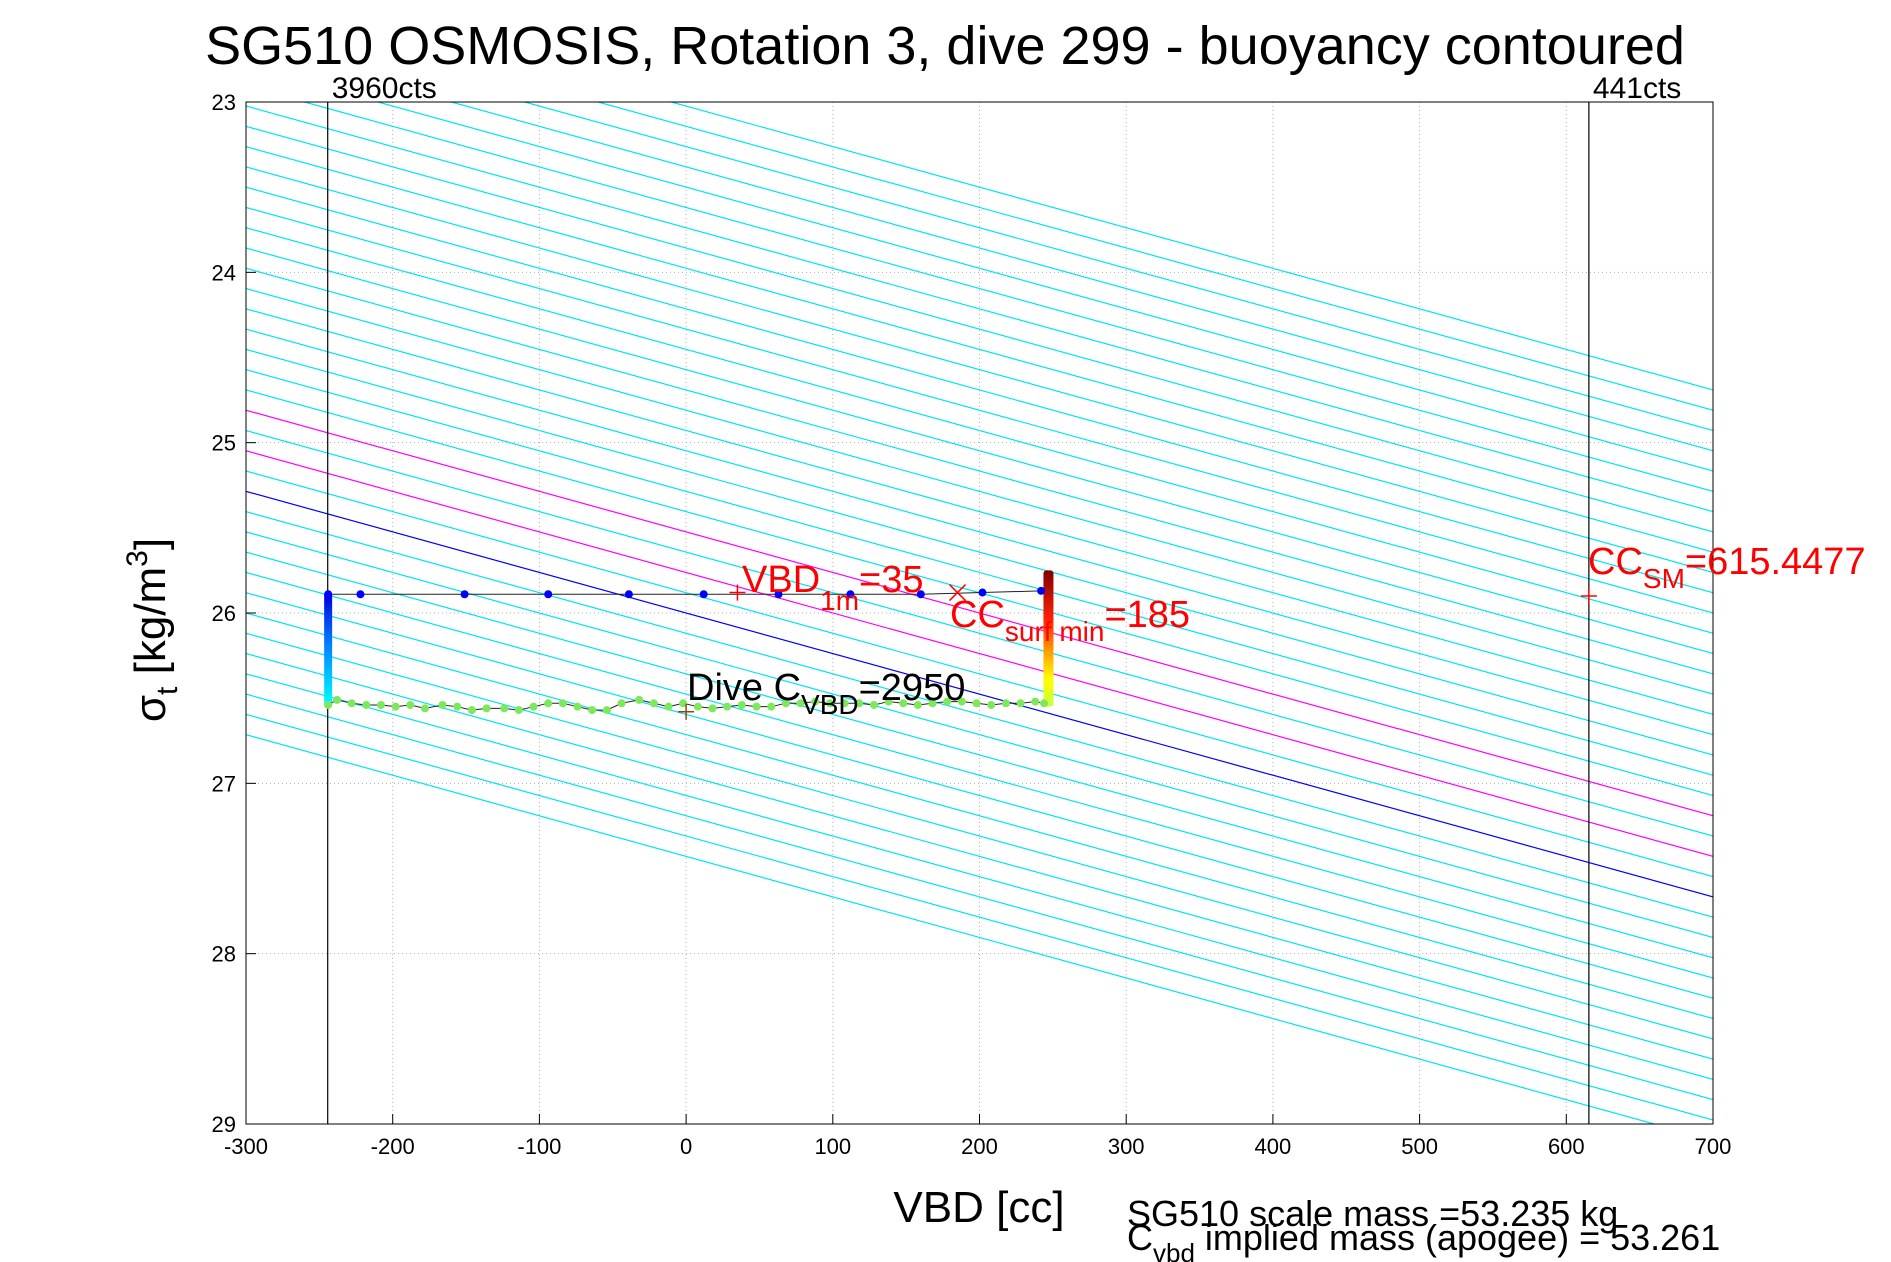 Image resolution: width=1891 pixels, height=1262 pixels. I want to click on implied-mass-rest: implied mass (apogee) = 53.261, so click(1457, 1237).